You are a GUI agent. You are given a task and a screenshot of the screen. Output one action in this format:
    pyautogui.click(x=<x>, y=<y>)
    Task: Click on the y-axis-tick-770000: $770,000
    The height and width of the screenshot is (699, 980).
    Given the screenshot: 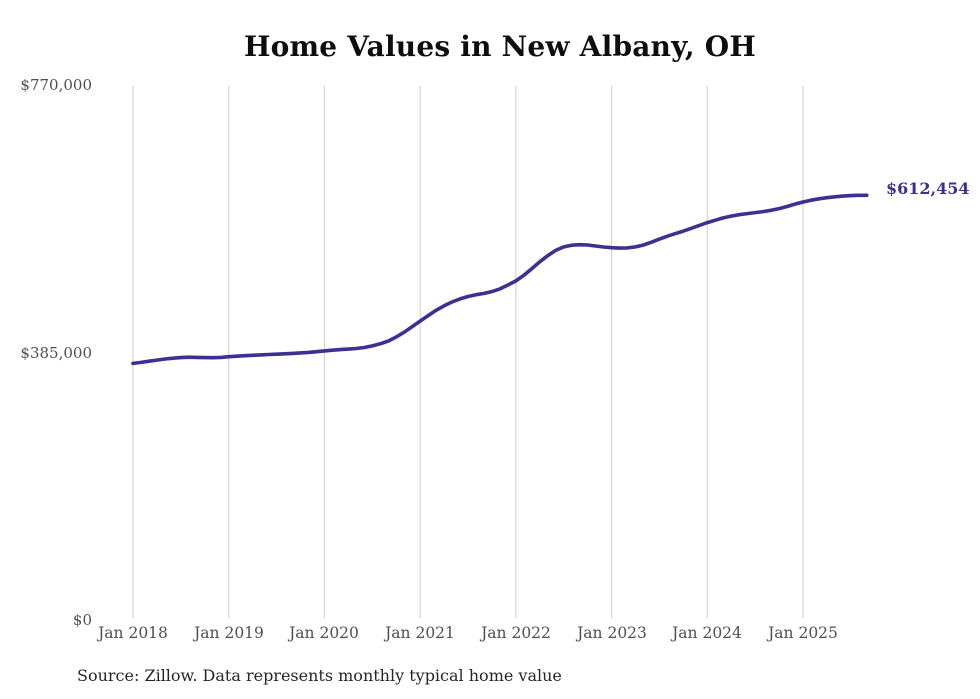 What is the action you would take?
    pyautogui.click(x=56, y=85)
    